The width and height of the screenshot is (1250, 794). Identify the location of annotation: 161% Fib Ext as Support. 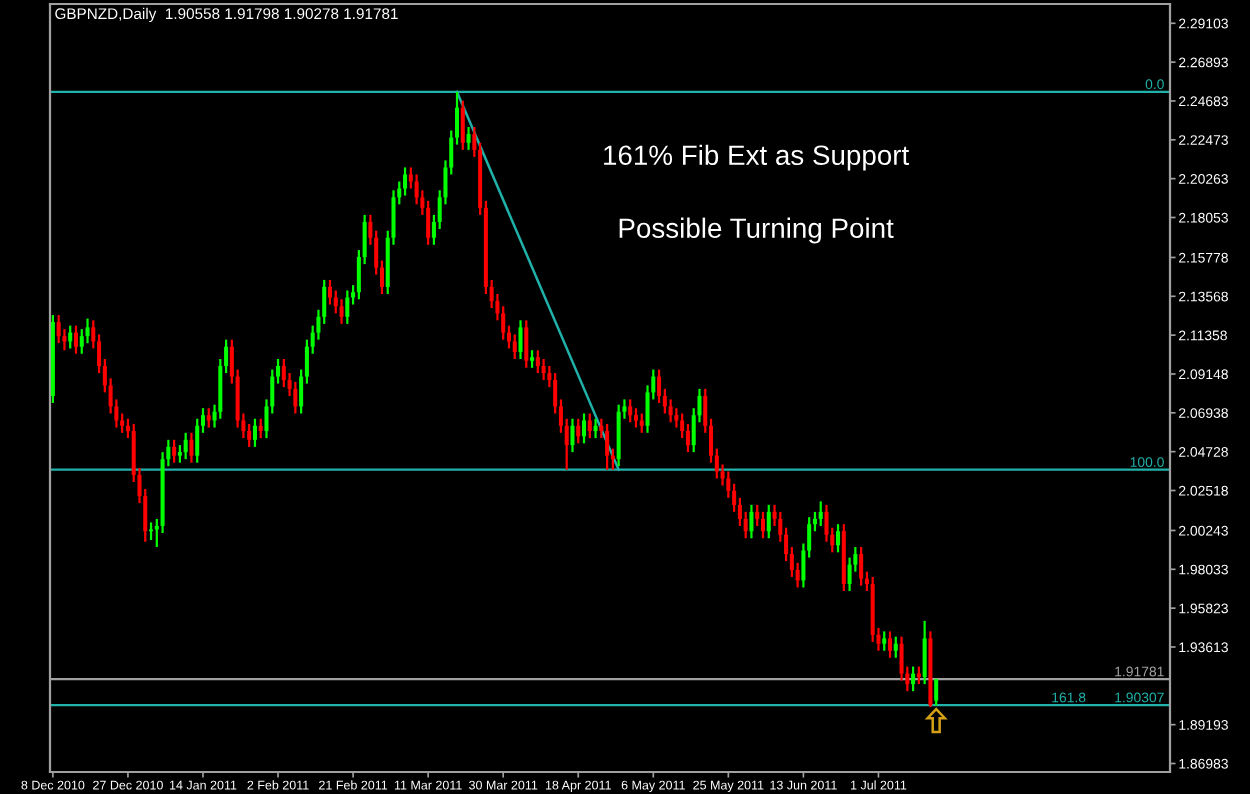
(757, 157).